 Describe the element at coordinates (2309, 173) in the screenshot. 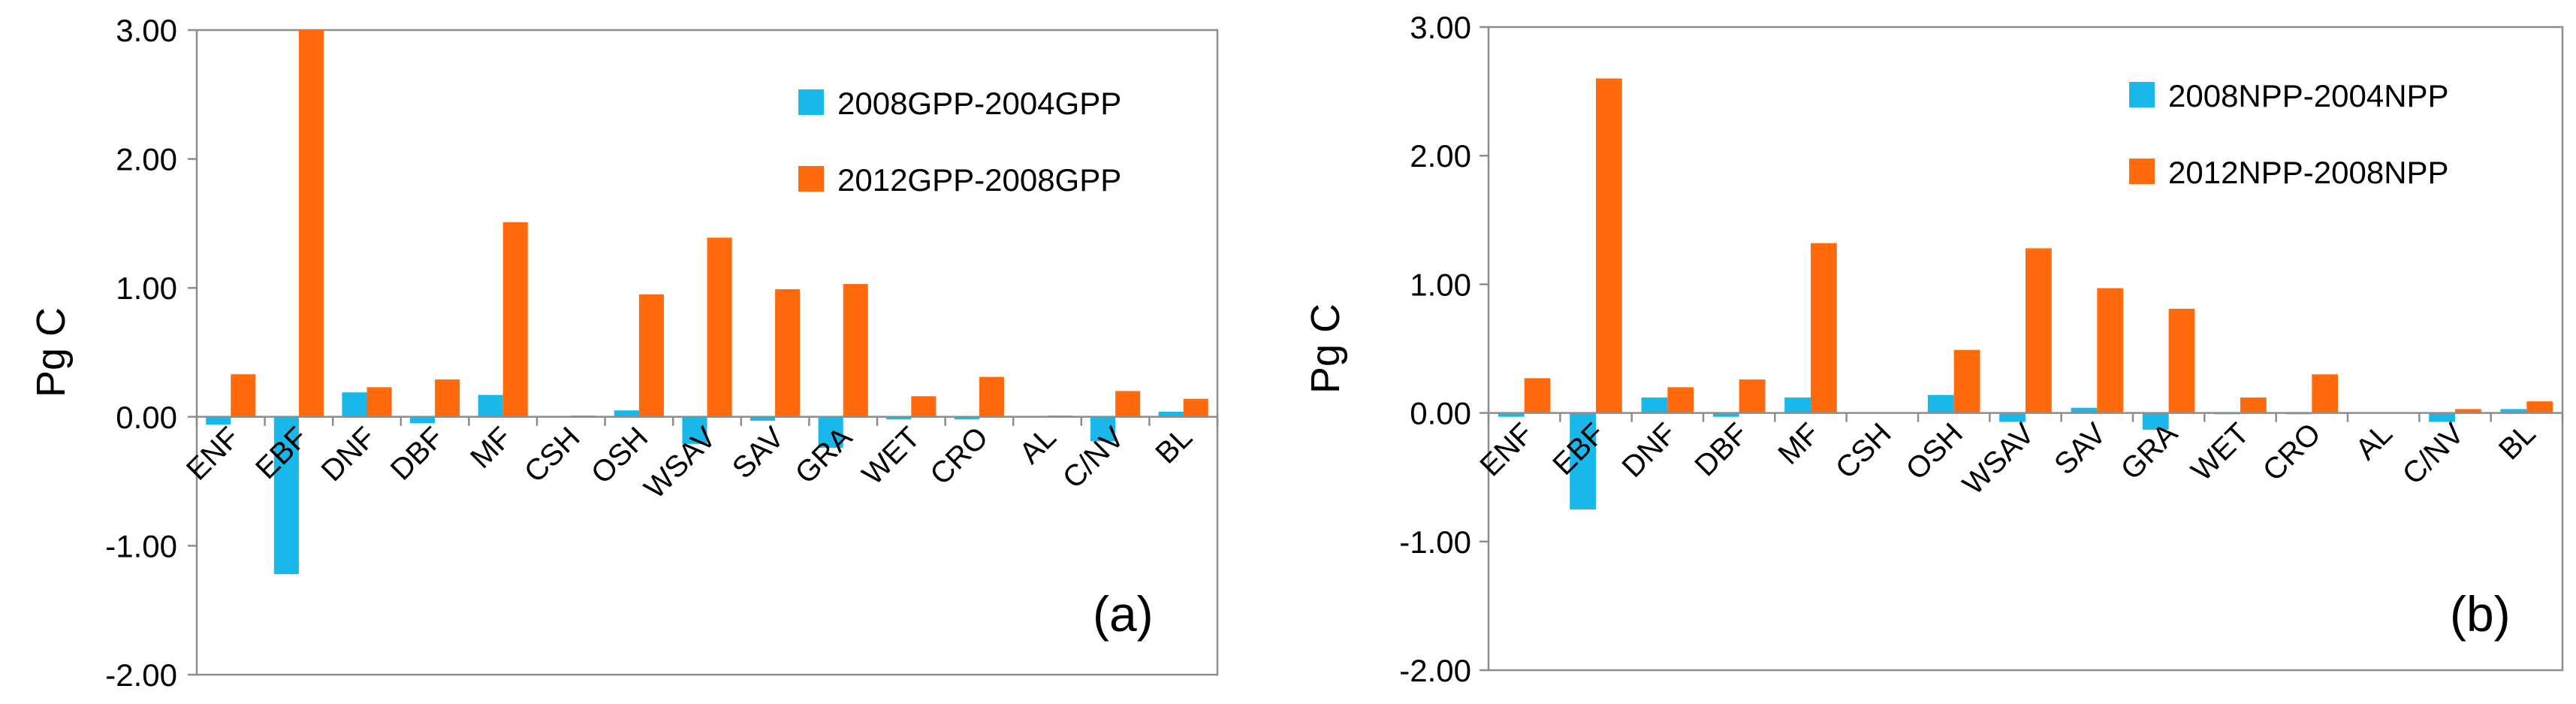

I see `legend-label: 2012NPP-2008NPP` at that location.